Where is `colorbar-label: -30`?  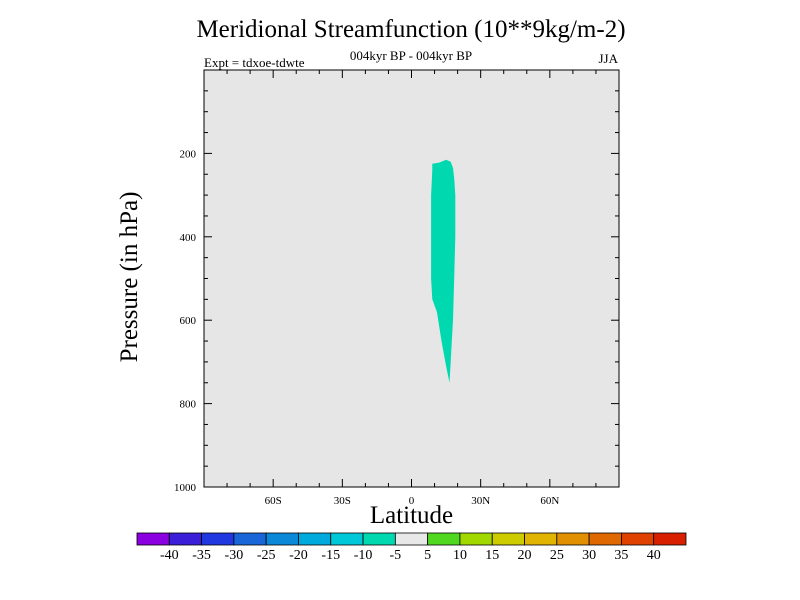 colorbar-label: -30 is located at coordinates (234, 555).